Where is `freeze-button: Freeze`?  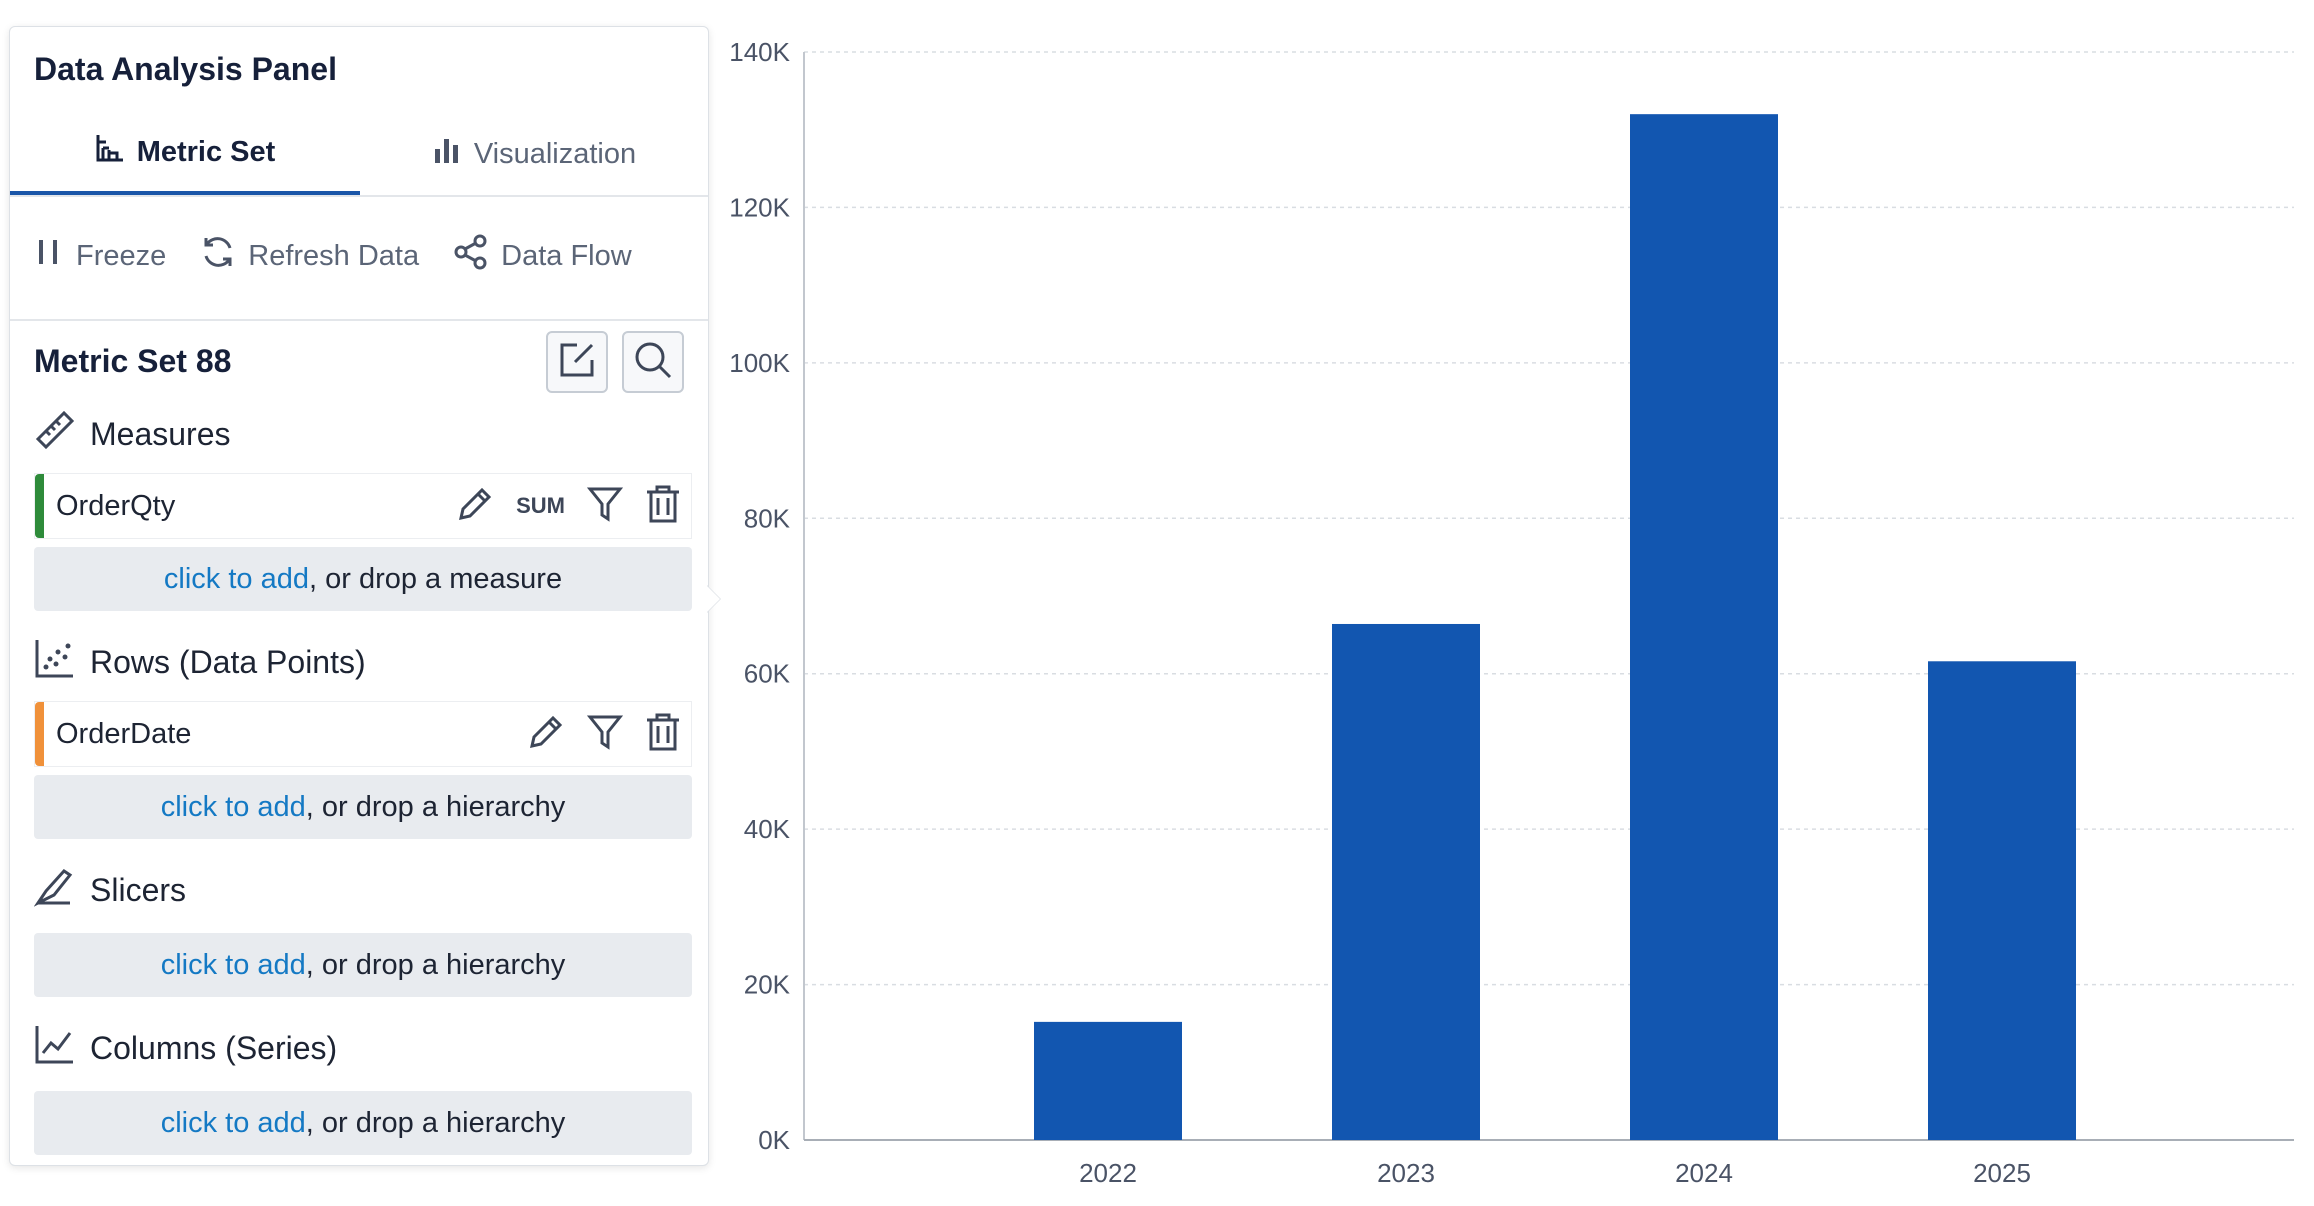
freeze-button: Freeze is located at coordinates (100, 256).